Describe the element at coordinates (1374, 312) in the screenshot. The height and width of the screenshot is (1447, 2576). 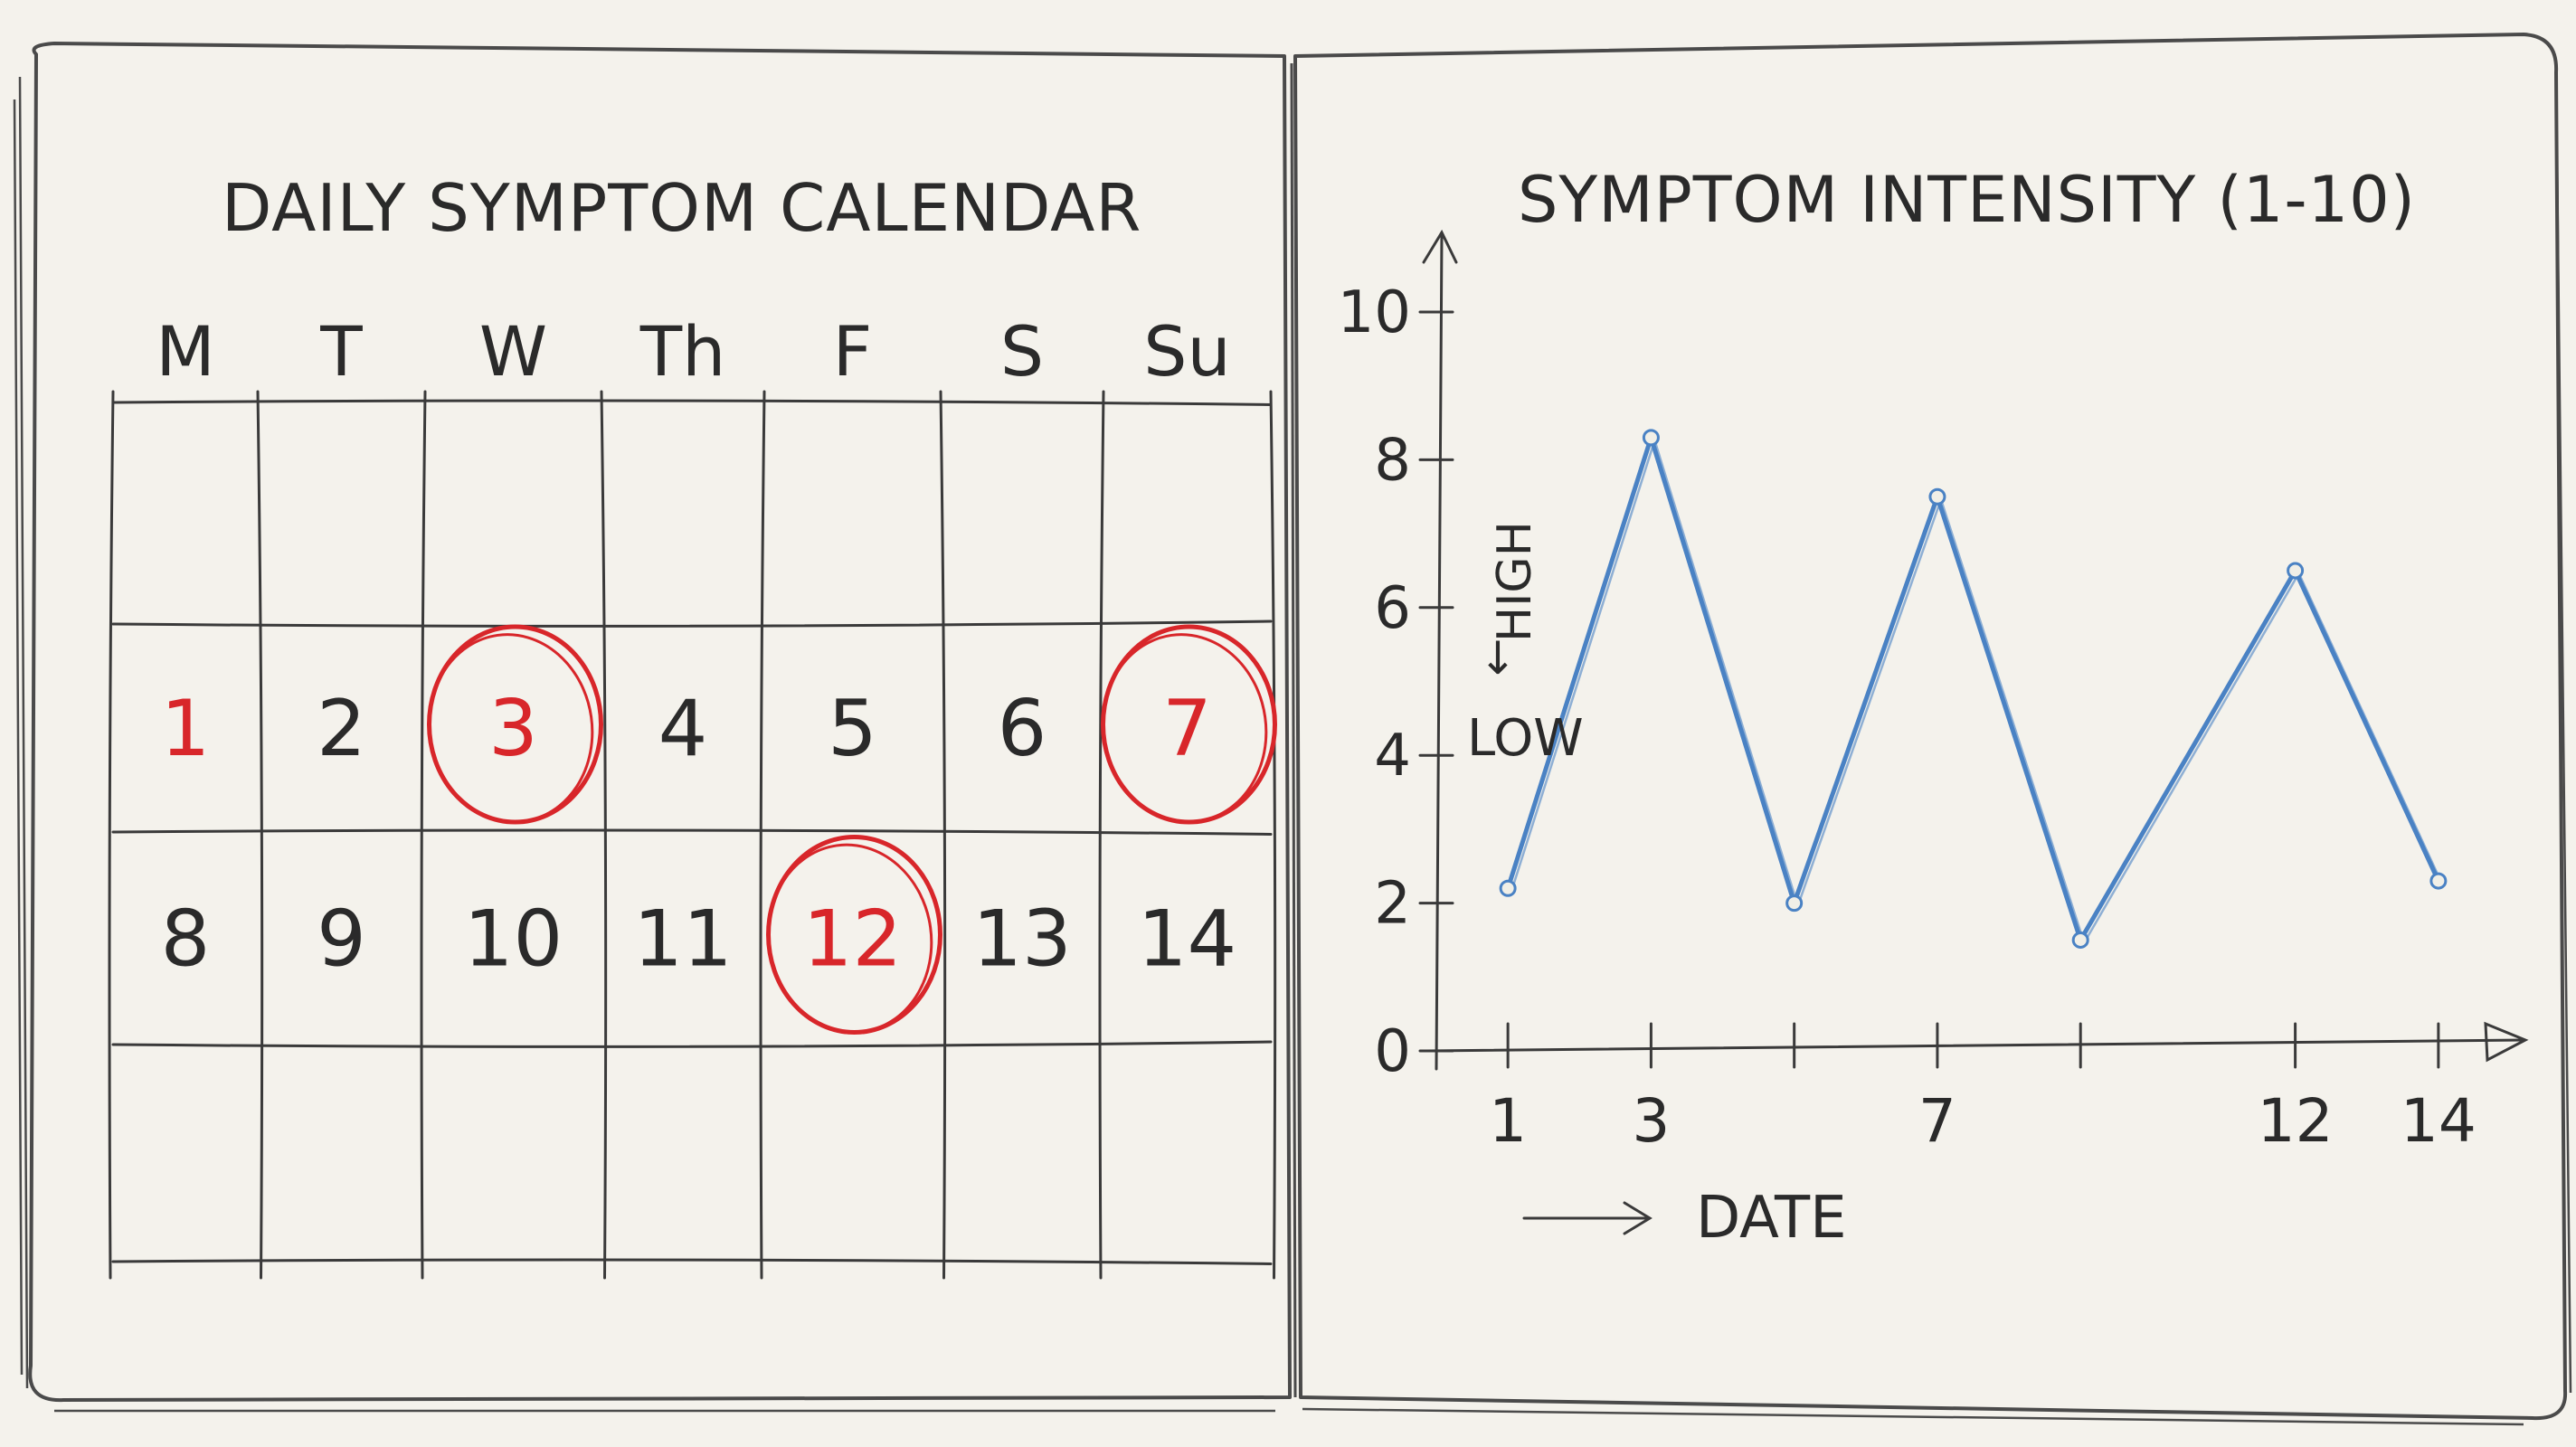
I see `y-tick-label: 10` at that location.